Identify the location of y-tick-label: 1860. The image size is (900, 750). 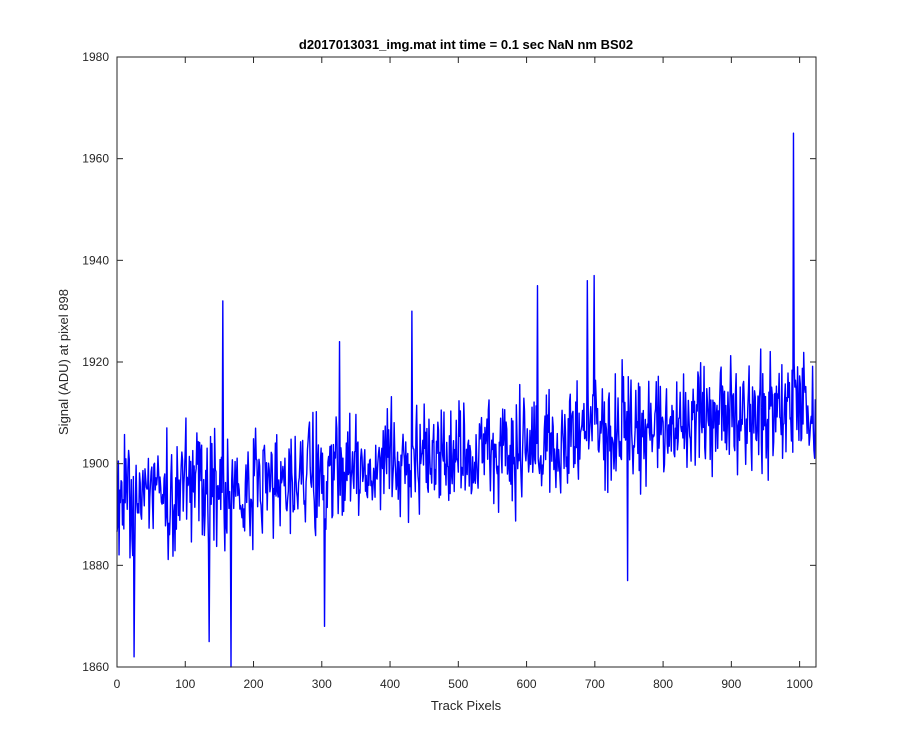
(95, 667).